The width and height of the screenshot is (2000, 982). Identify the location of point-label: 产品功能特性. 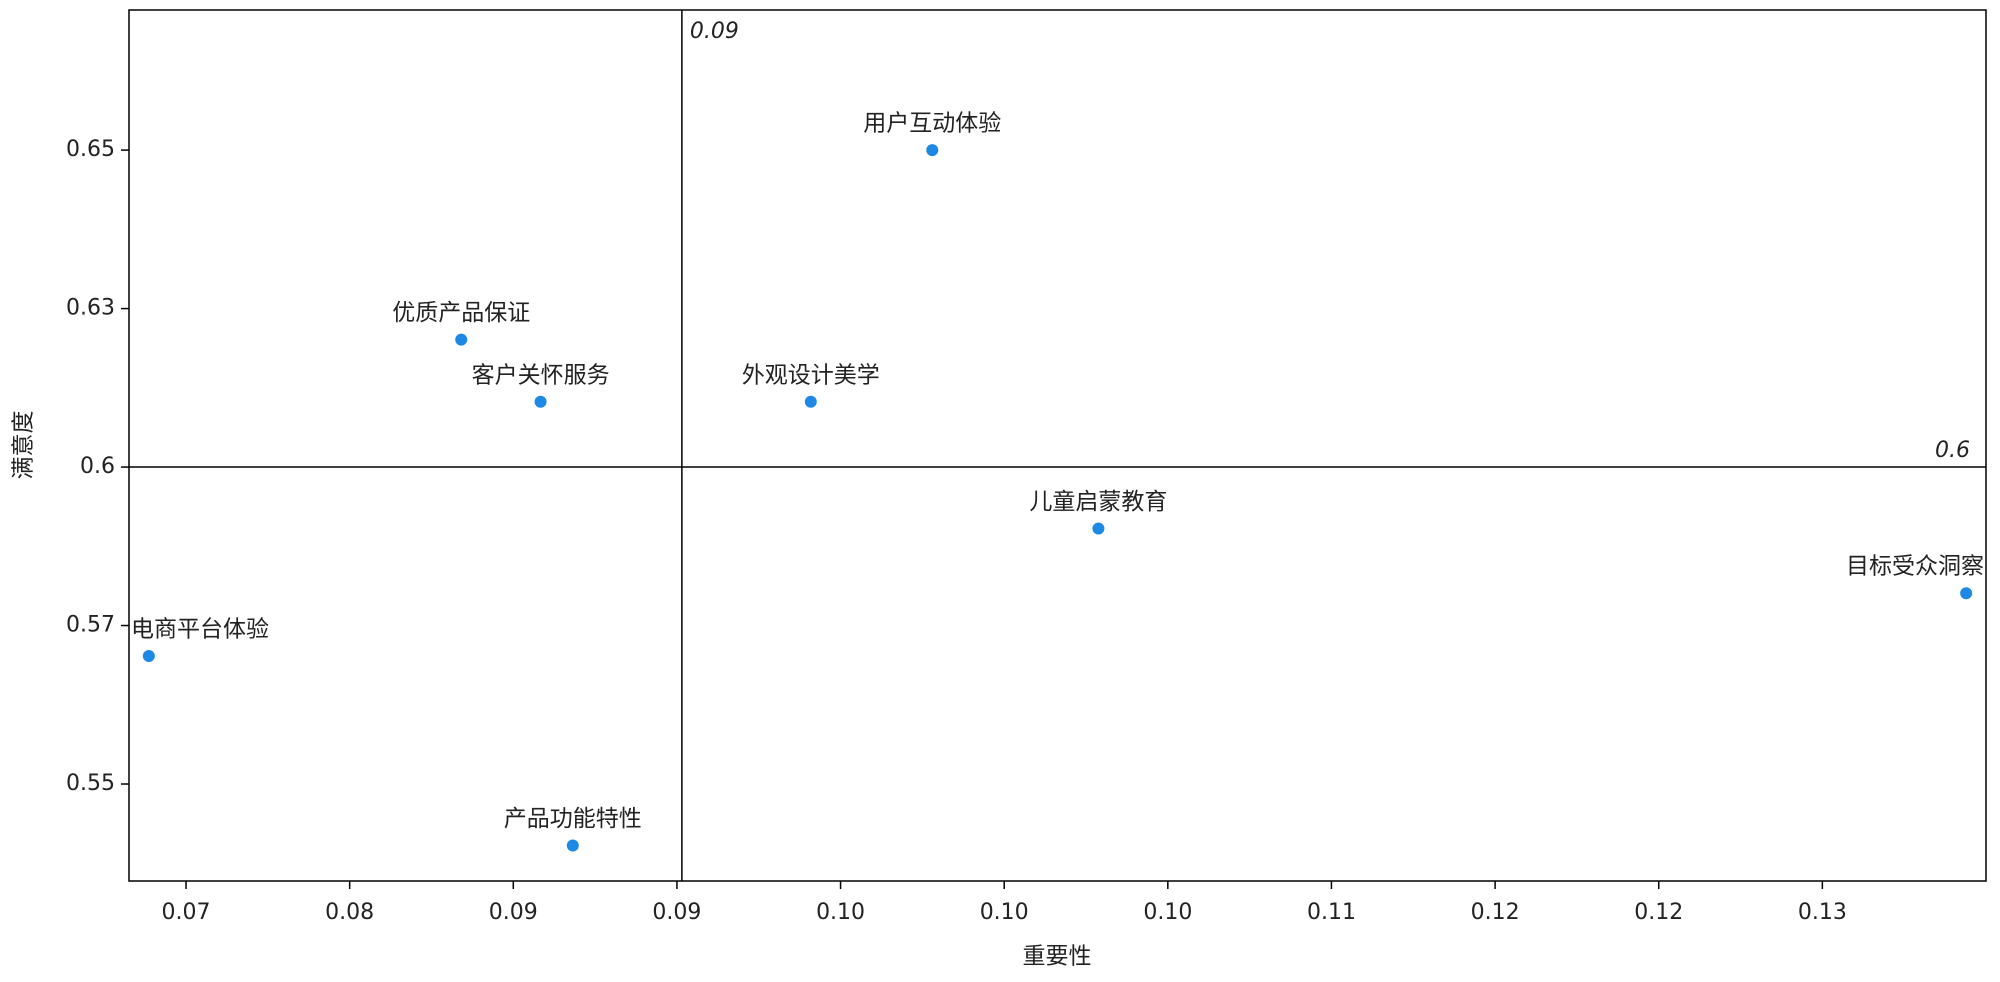
(573, 819).